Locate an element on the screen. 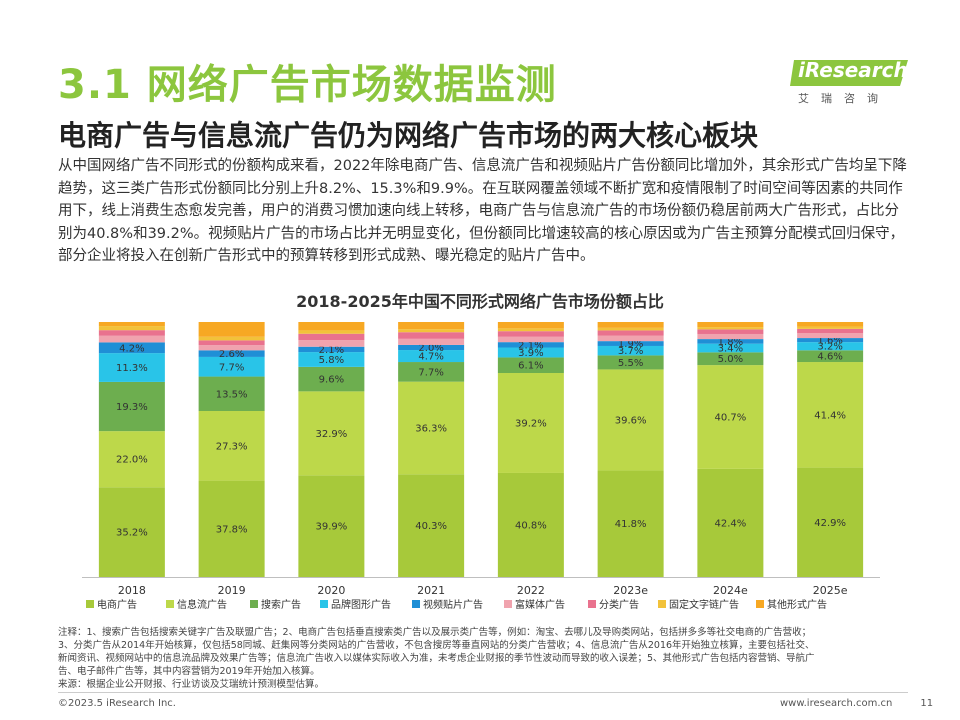 The height and width of the screenshot is (720, 960). data-label: 3.2% is located at coordinates (829, 347).